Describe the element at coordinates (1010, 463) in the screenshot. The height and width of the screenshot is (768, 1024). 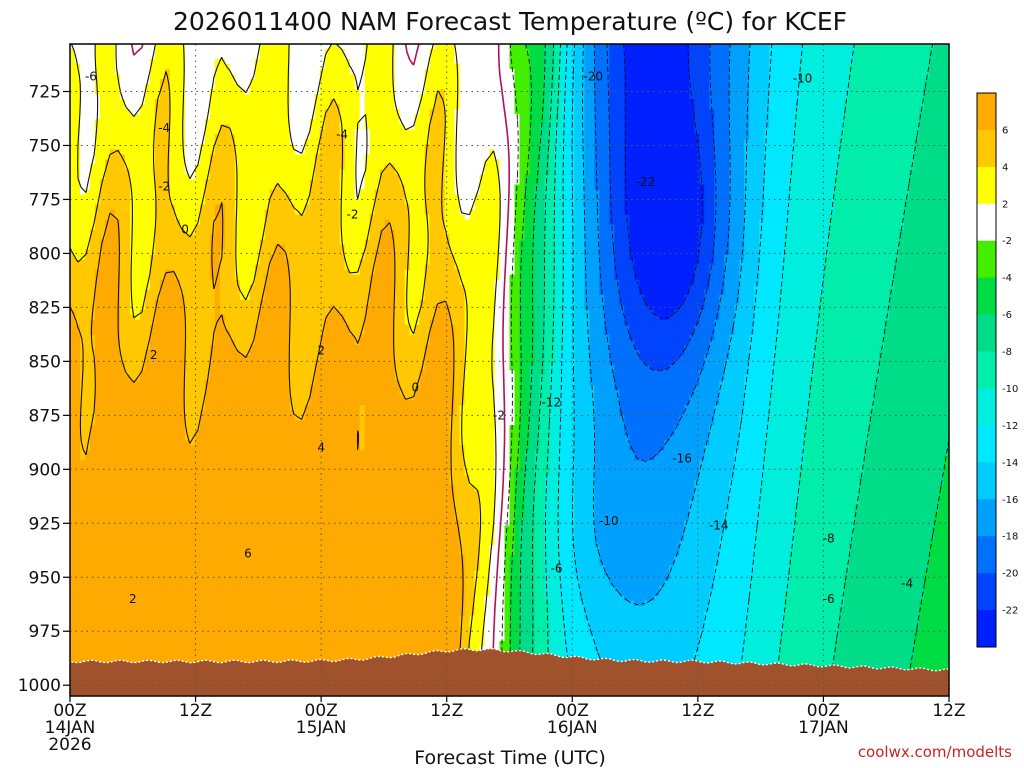
I see `colorbar-label: -14` at that location.